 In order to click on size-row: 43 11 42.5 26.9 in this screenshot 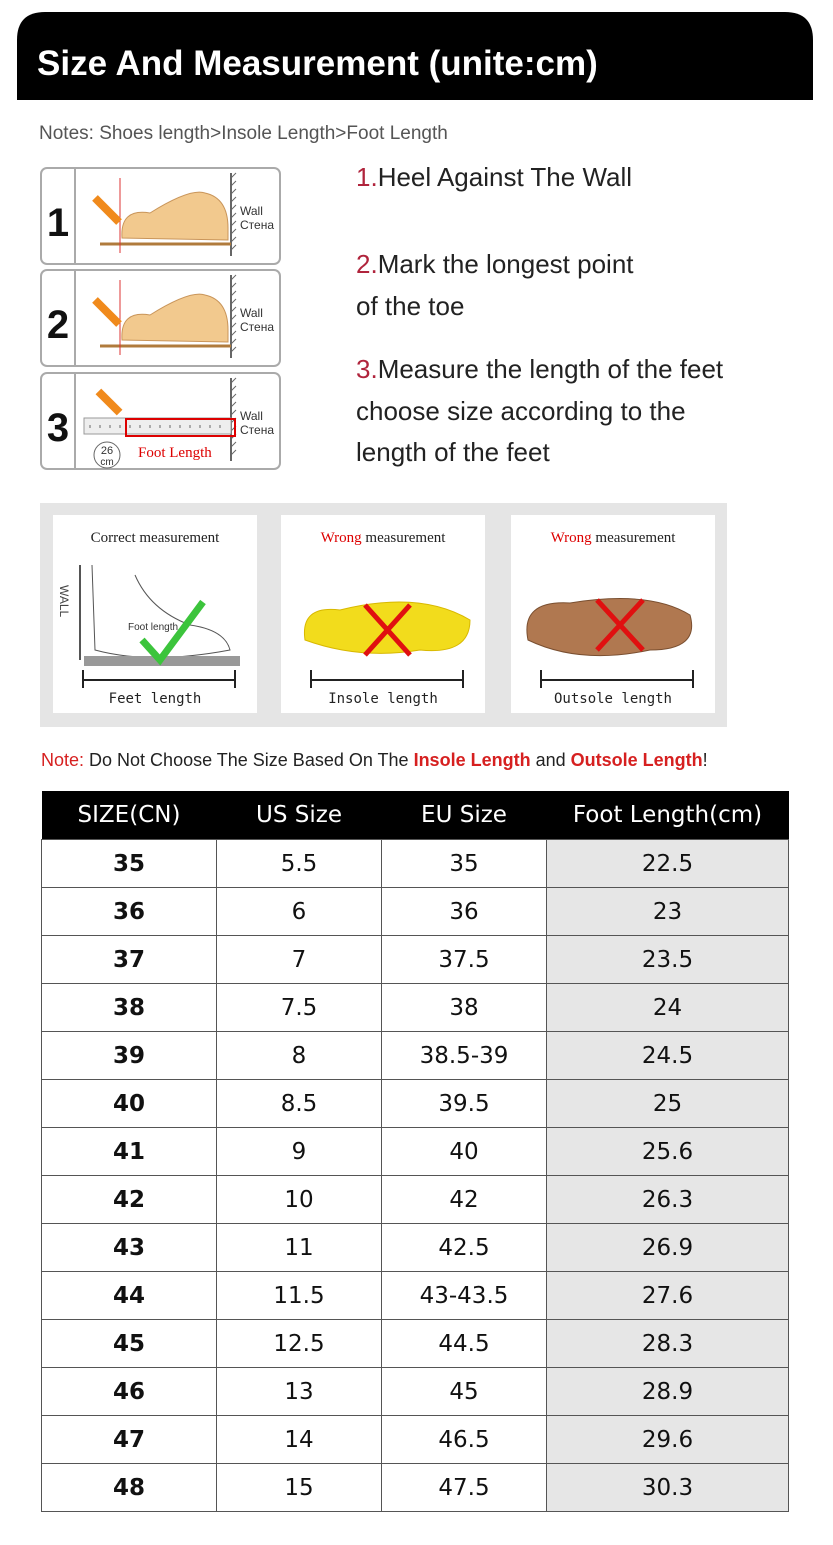, I will do `click(415, 1247)`.